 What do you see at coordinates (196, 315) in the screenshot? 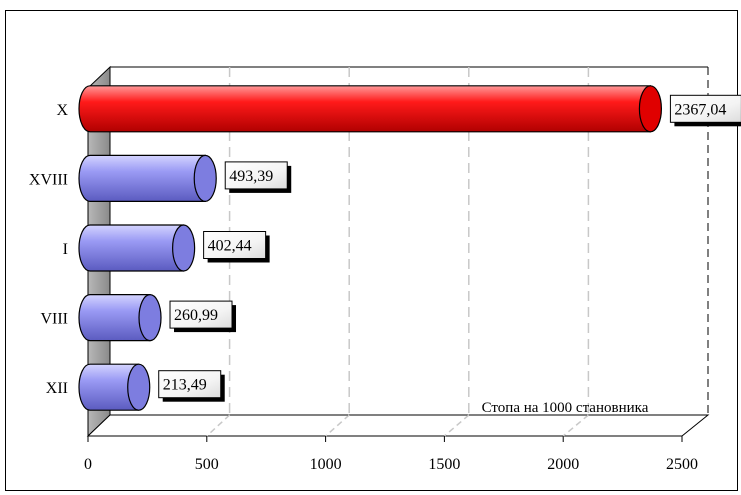
I see `data-label-text: 260,99` at bounding box center [196, 315].